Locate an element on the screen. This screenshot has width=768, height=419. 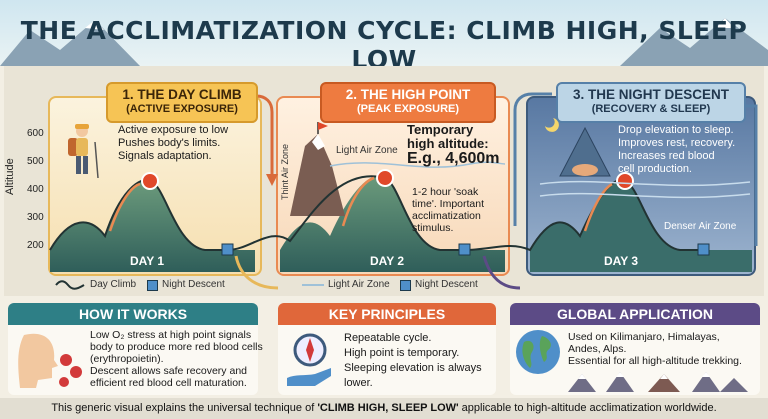
legend-day-climb: Day Climb is located at coordinates (113, 284).